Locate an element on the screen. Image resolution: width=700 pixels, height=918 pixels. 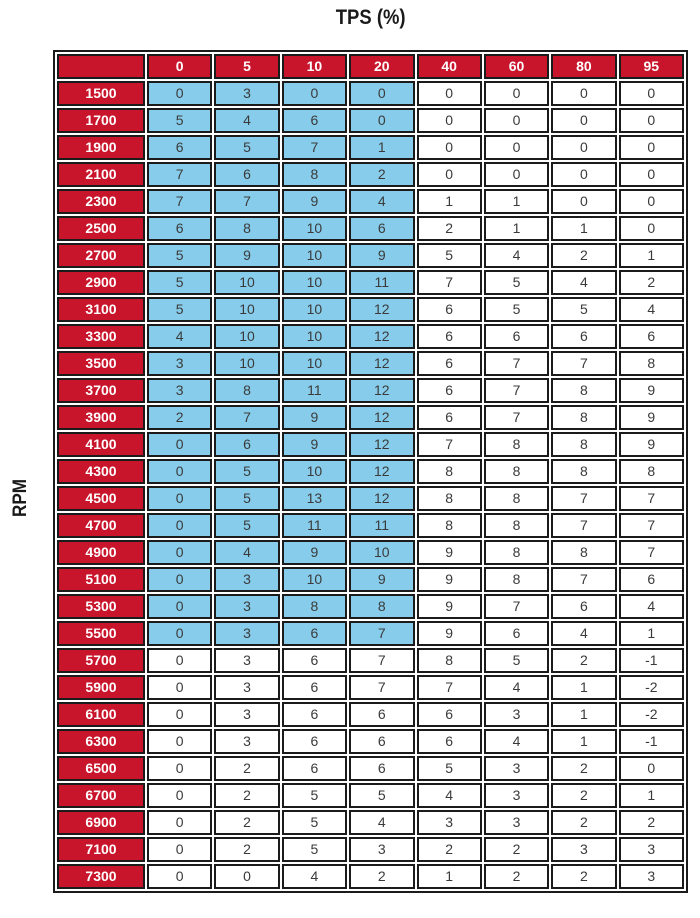
row-header-rpm-6900: 6900 is located at coordinates (101, 822).